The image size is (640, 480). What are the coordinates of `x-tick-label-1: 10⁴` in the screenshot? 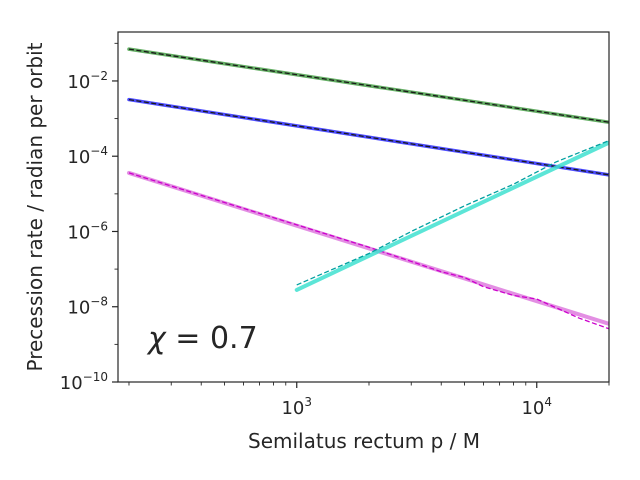 It's located at (536, 407).